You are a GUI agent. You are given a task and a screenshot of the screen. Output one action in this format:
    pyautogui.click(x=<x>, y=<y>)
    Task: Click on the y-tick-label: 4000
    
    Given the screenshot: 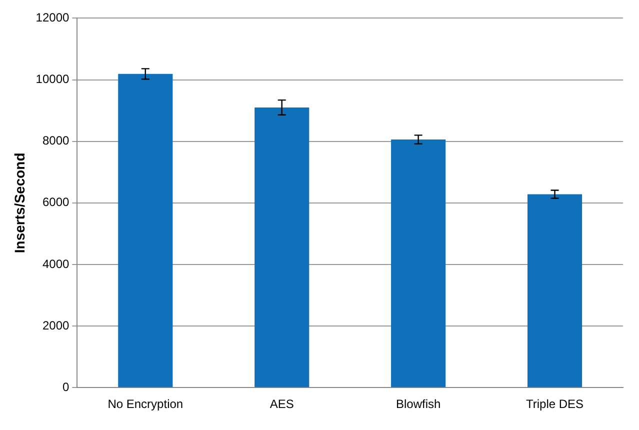 What is the action you would take?
    pyautogui.click(x=56, y=263)
    